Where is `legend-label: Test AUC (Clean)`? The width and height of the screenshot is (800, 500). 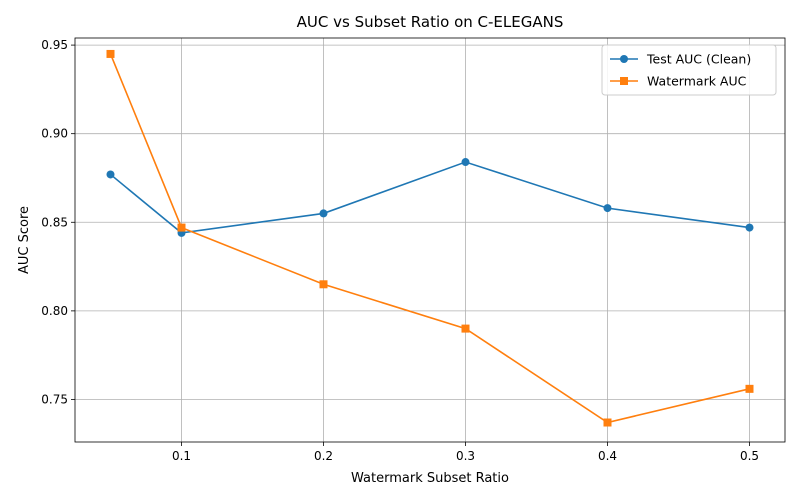
legend-label: Test AUC (Clean) is located at coordinates (698, 59).